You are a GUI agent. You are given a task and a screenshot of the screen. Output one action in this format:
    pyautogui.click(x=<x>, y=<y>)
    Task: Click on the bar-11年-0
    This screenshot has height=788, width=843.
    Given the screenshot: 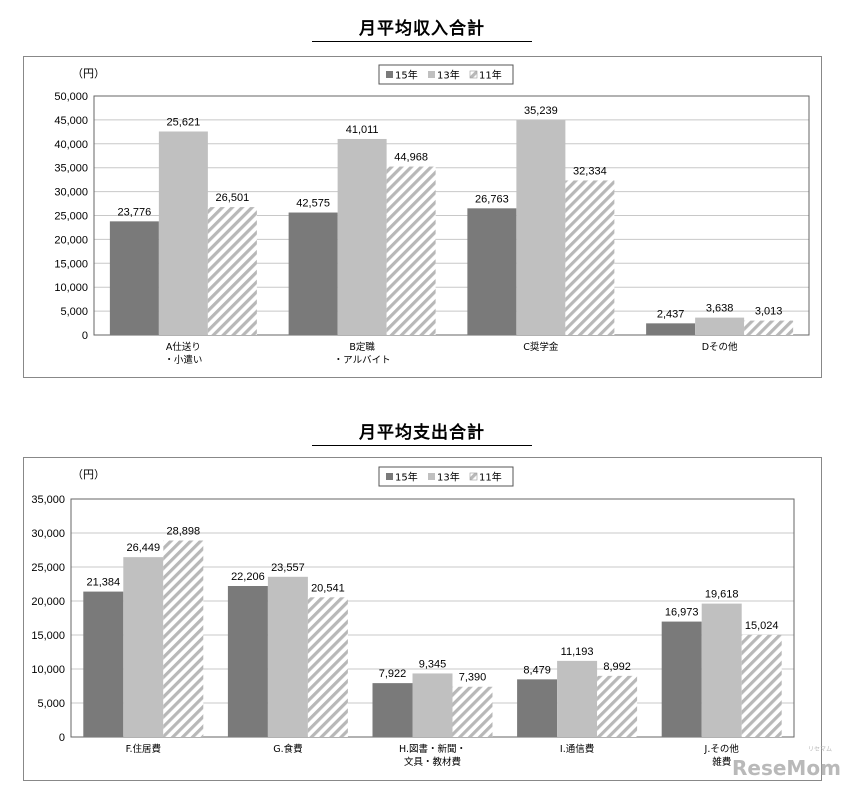 What is the action you would take?
    pyautogui.click(x=232, y=271)
    